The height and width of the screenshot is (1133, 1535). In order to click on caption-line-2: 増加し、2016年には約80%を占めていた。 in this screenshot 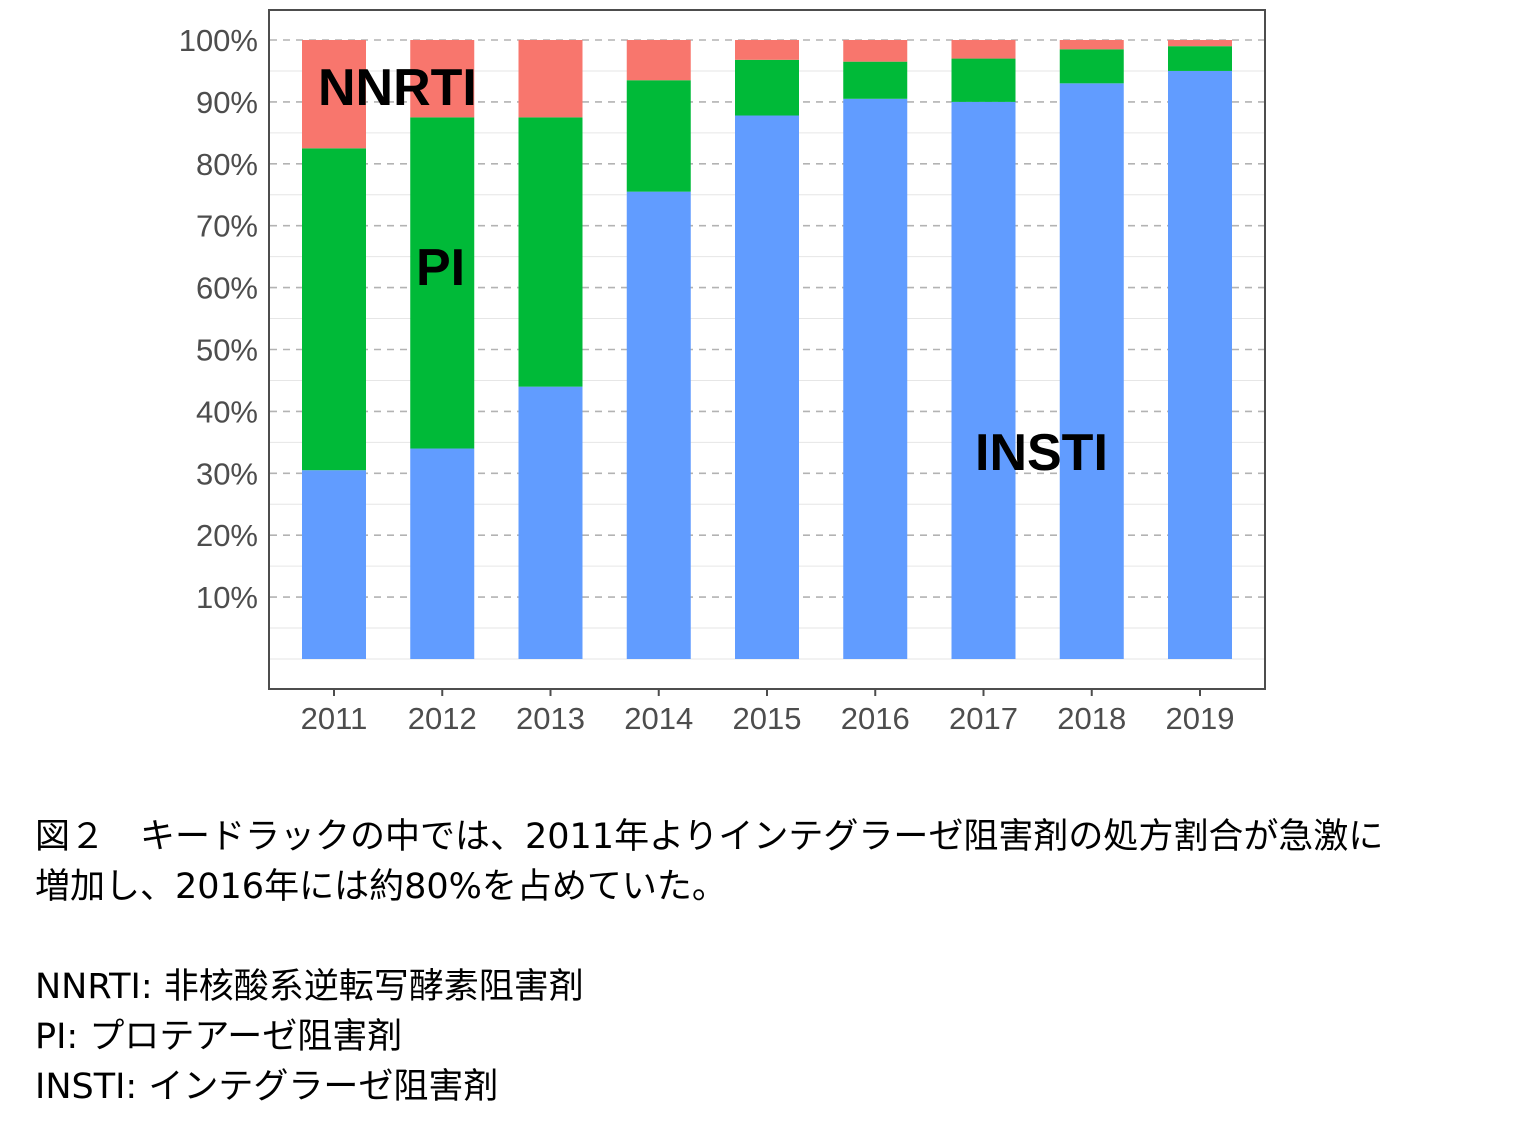, I will do `click(381, 887)`.